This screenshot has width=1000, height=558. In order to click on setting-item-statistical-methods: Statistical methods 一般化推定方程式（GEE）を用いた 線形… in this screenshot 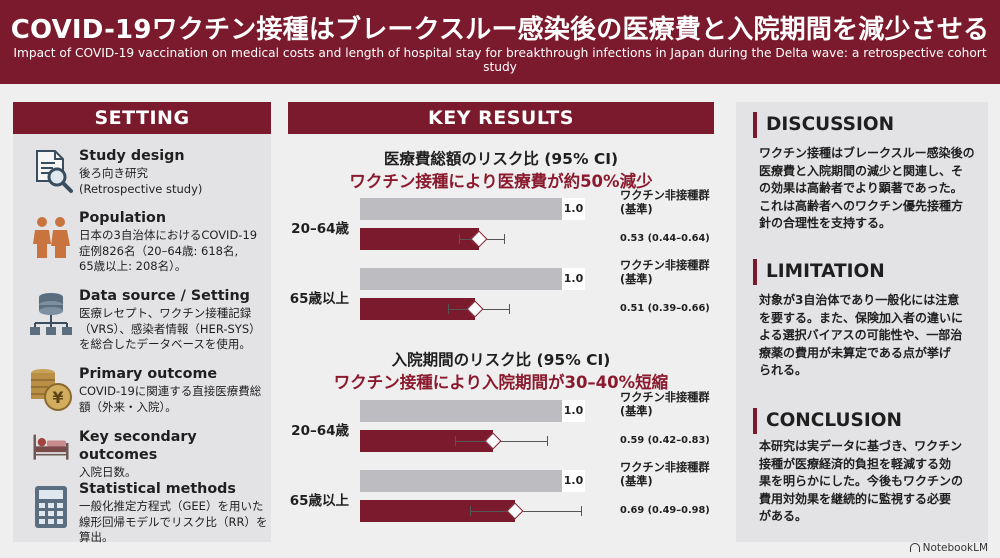, I will do `click(148, 512)`.